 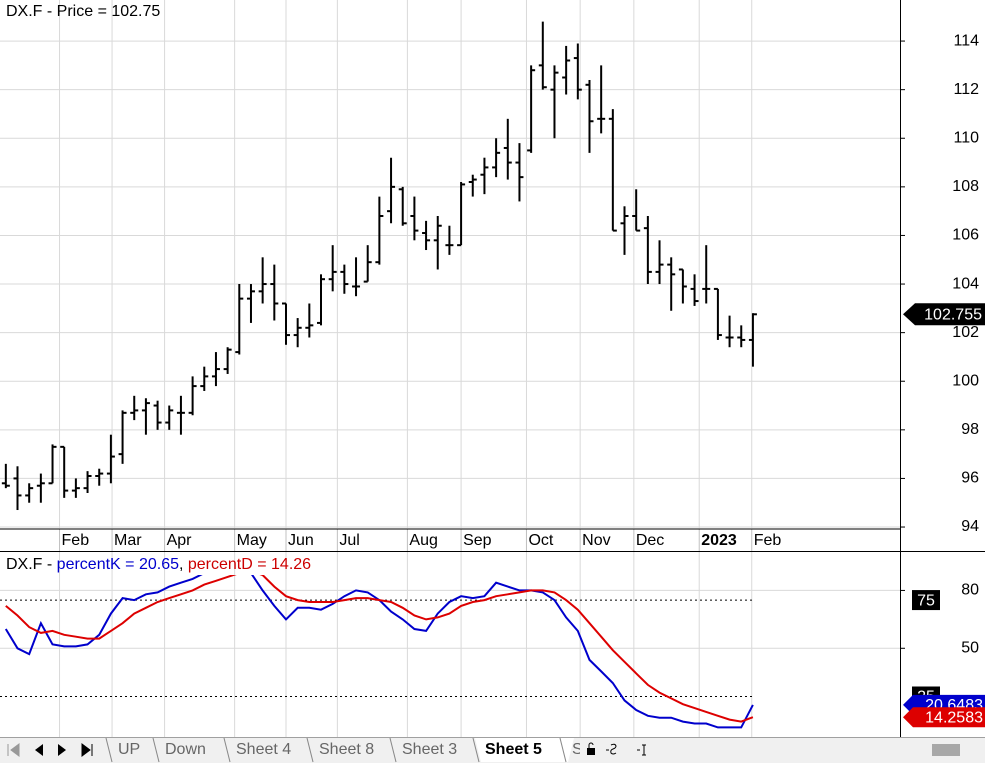 What do you see at coordinates (970, 648) in the screenshot?
I see `y-tick-label: 50` at bounding box center [970, 648].